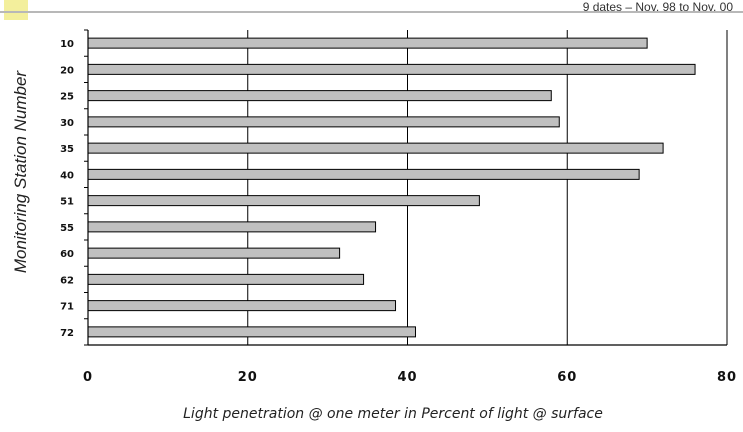  What do you see at coordinates (657, 7) in the screenshot?
I see `chart-subtitle: 9 dates – Nov. 98 to Nov. 00` at bounding box center [657, 7].